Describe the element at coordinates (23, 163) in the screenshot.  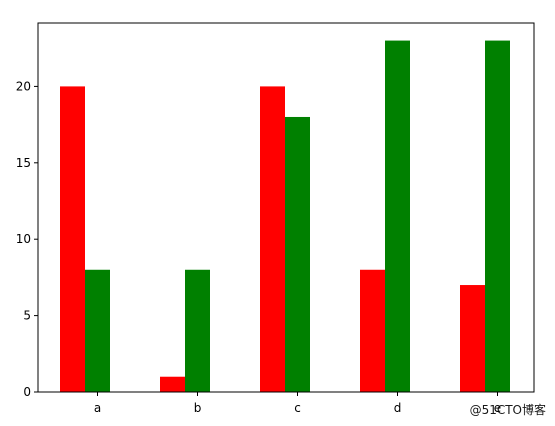
I see `y-tick-label: 15` at that location.